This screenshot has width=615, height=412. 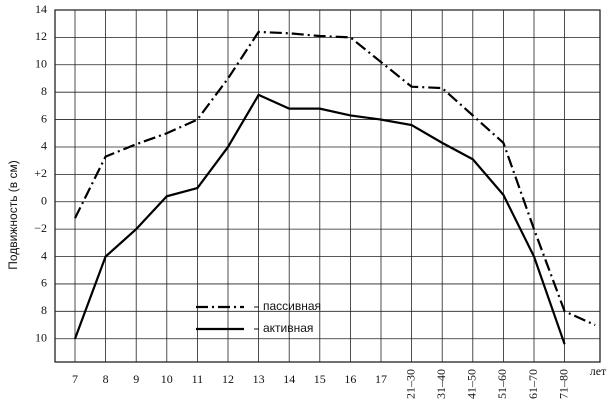 What do you see at coordinates (292, 306) in the screenshot?
I see `legend-label: пассивная` at bounding box center [292, 306].